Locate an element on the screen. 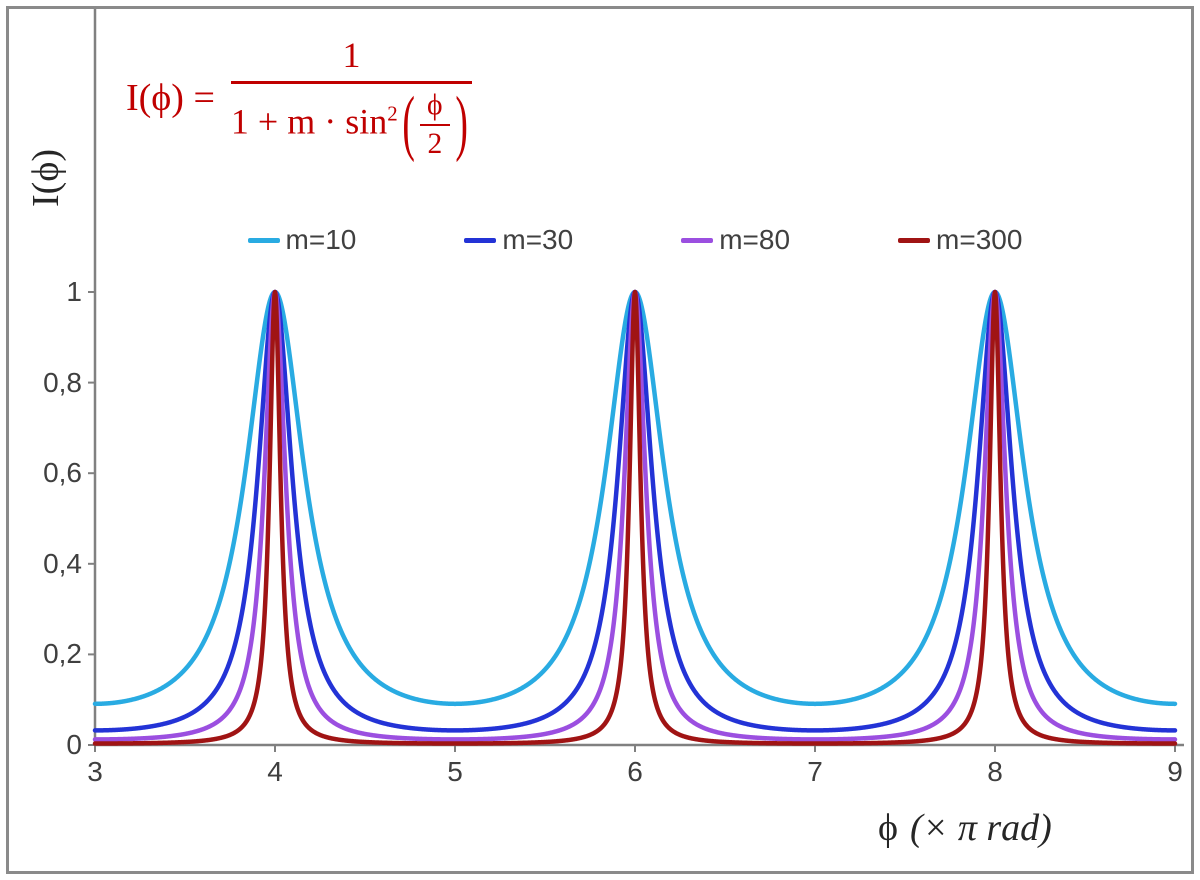 The width and height of the screenshot is (1200, 880). y-tick-label: 0,8 is located at coordinates (62, 382).